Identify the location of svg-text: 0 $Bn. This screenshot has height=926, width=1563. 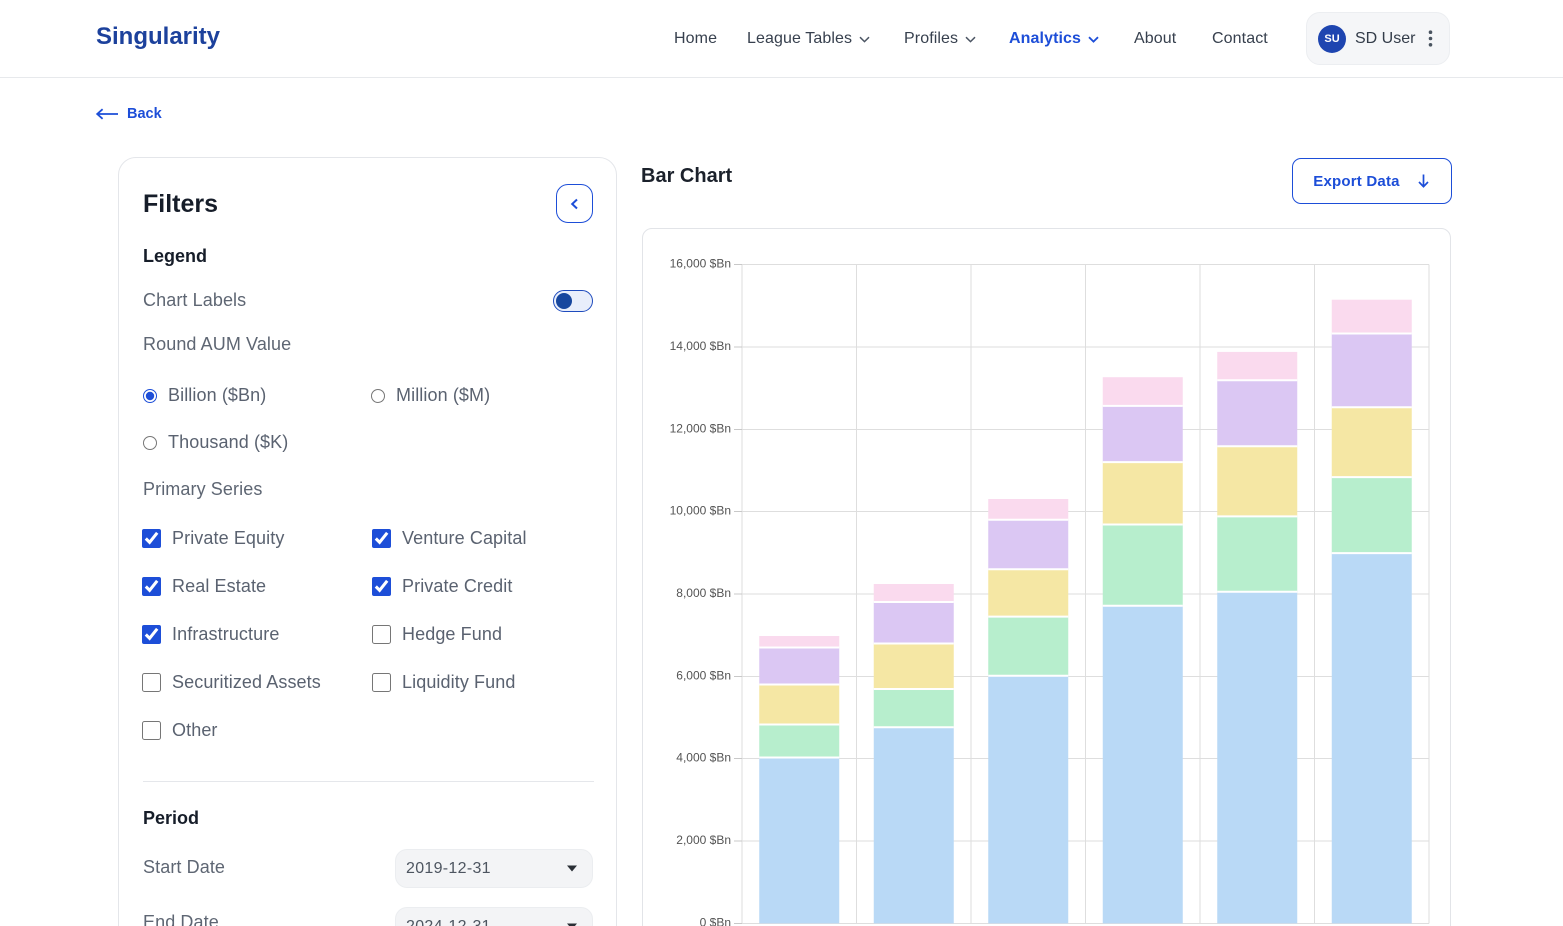
(715, 921).